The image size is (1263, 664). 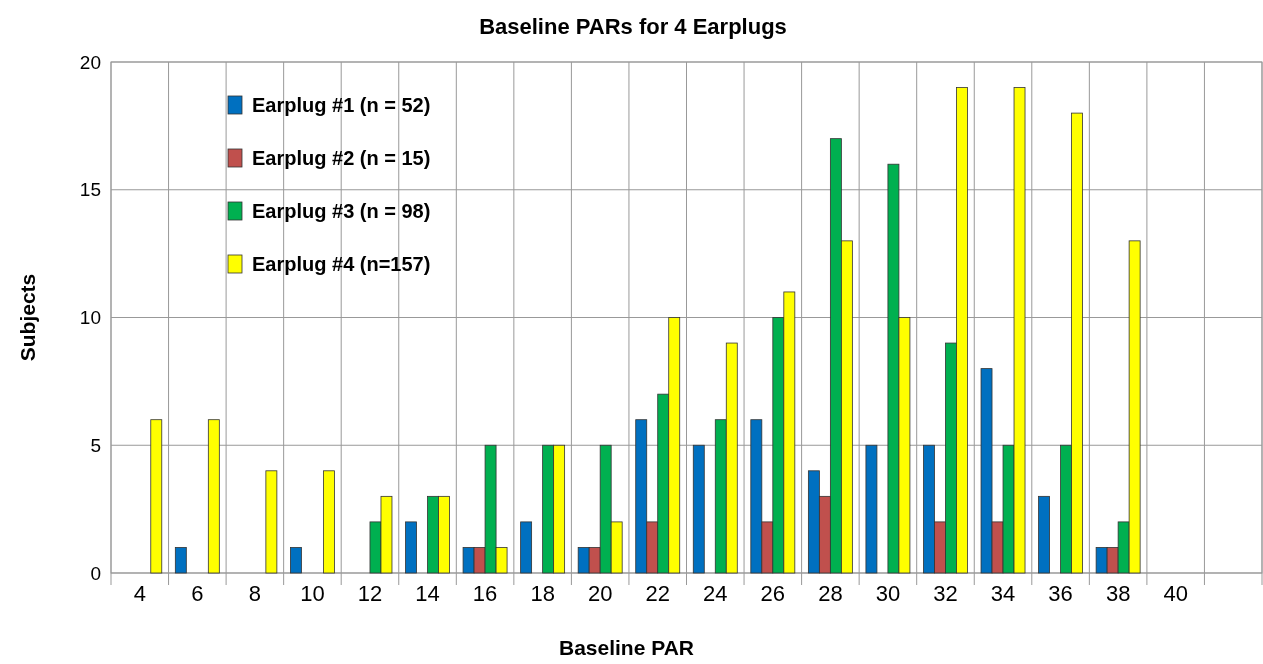 I want to click on x-tick-label: 28, so click(x=830, y=593).